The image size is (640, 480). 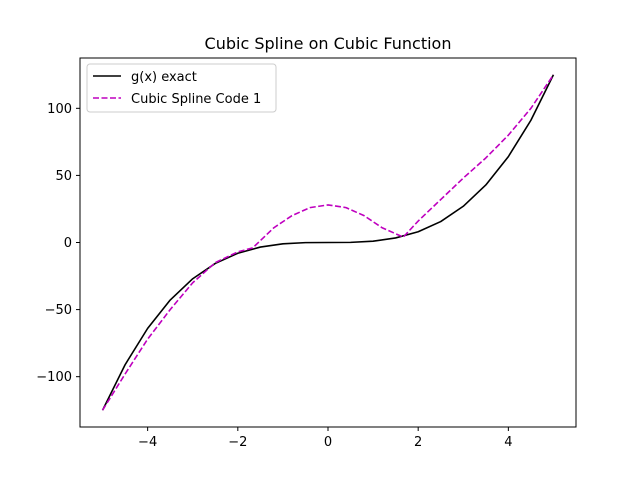 What do you see at coordinates (418, 442) in the screenshot?
I see `x-tick-label: 2` at bounding box center [418, 442].